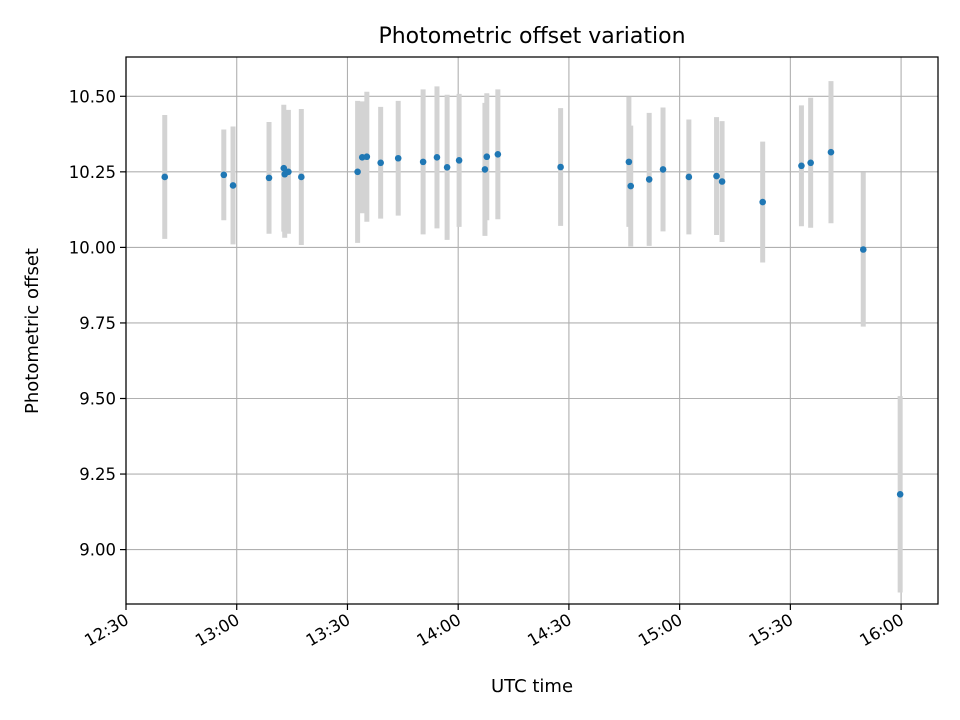 The height and width of the screenshot is (720, 960). Describe the element at coordinates (92, 247) in the screenshot. I see `y-tick-label: 10.00` at that location.